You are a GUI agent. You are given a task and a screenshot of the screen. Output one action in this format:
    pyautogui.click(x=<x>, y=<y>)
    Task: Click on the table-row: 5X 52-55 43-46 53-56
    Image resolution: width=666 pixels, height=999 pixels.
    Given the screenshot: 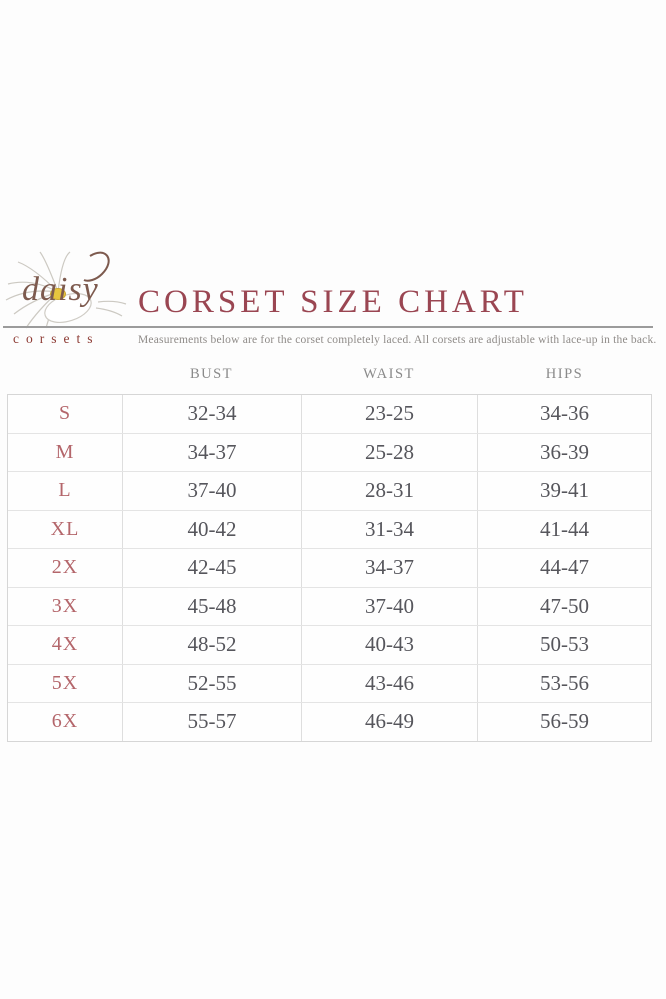 What is the action you would take?
    pyautogui.click(x=329, y=682)
    